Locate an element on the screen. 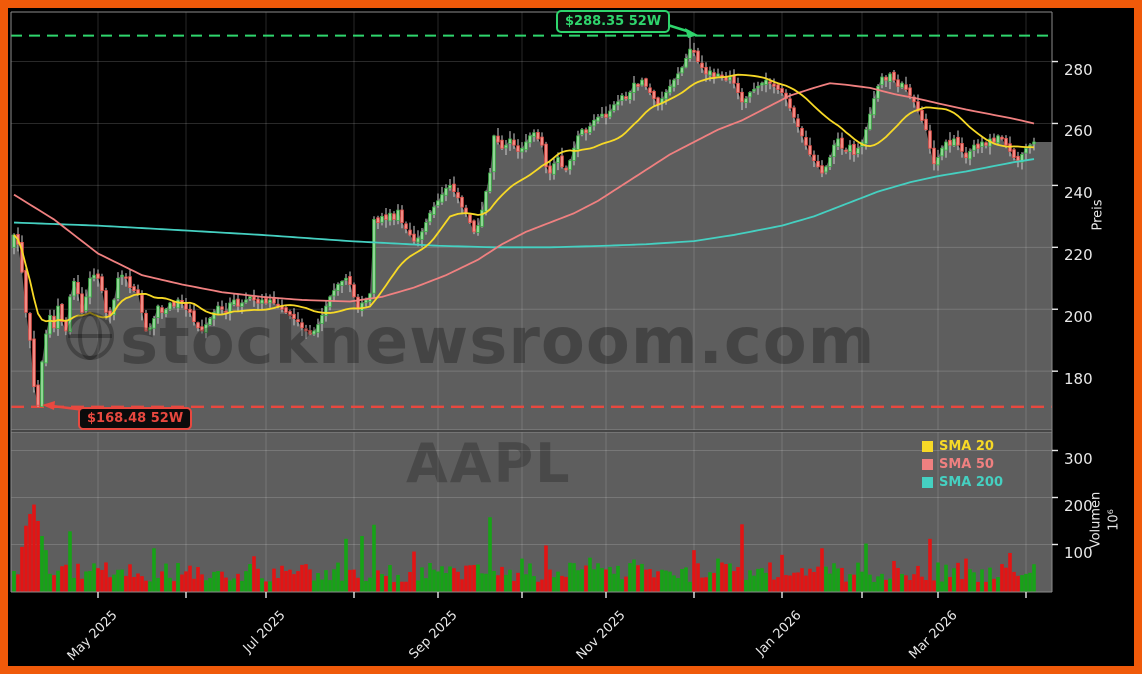  sma20-swatch is located at coordinates (927, 446).